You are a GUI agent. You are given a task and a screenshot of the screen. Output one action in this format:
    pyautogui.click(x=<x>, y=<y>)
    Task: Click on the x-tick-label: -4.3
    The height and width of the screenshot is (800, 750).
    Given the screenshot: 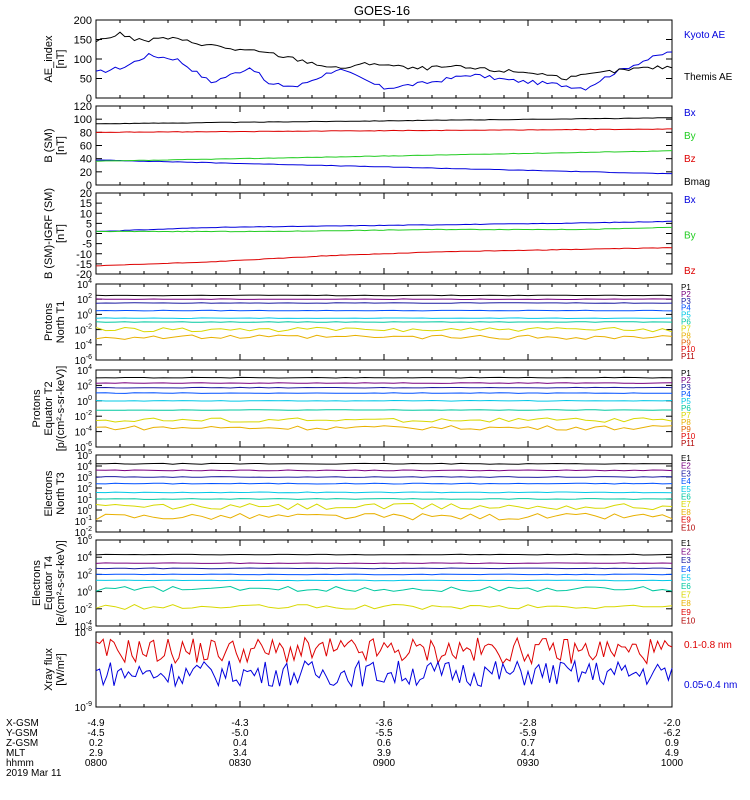 What is the action you would take?
    pyautogui.click(x=240, y=723)
    